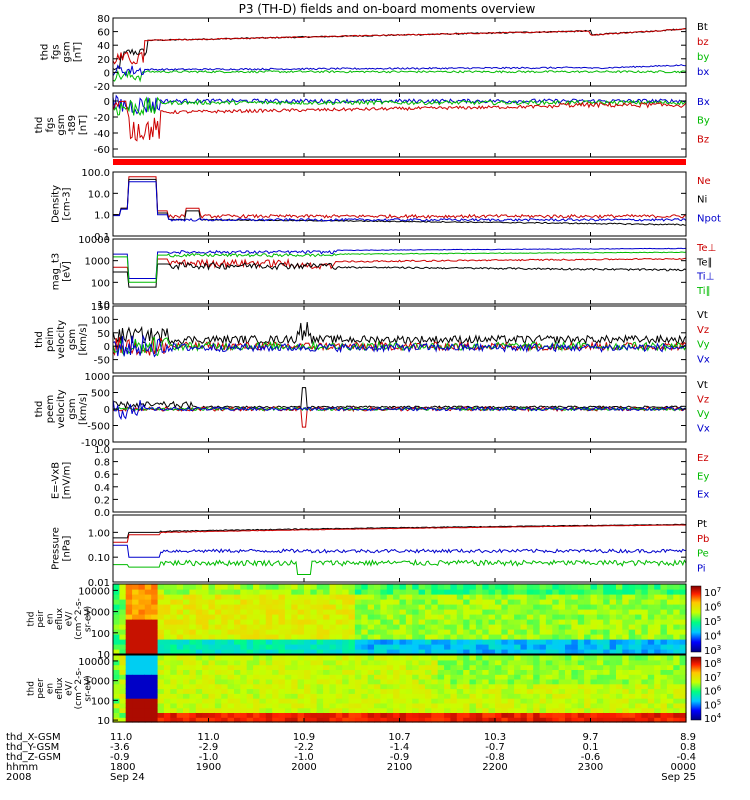 This screenshot has height=800, width=750. I want to click on ytick-label: 1.00, so click(99, 533).